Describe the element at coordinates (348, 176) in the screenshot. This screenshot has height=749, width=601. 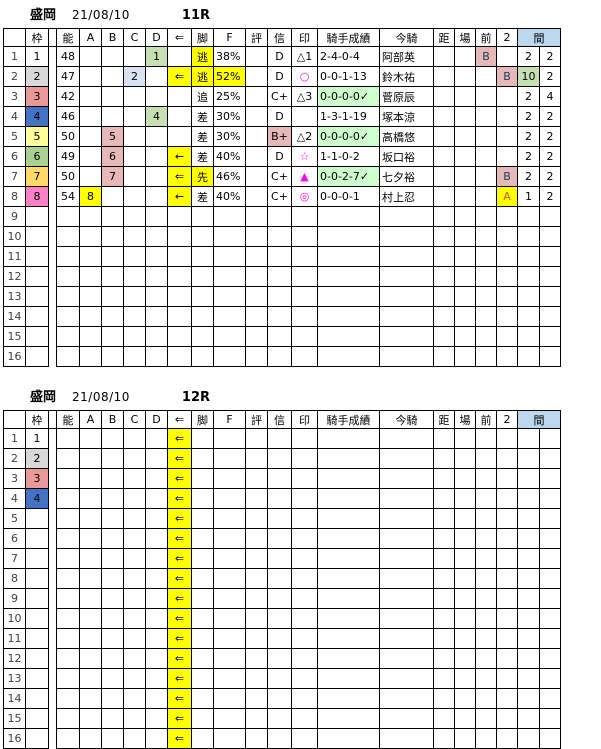
I see `jockey-record-cell: 0-0-2-7✓` at that location.